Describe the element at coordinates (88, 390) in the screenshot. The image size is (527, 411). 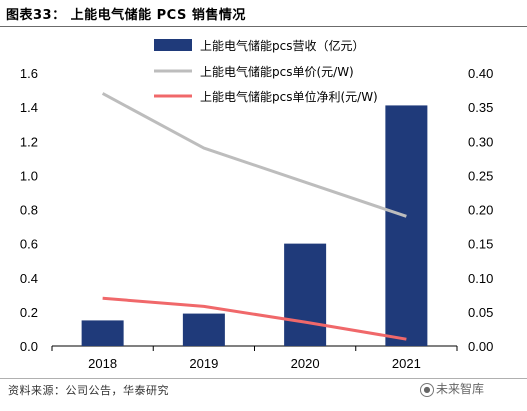
I see `source-note: 资料来源：公司公告，华泰研究` at that location.